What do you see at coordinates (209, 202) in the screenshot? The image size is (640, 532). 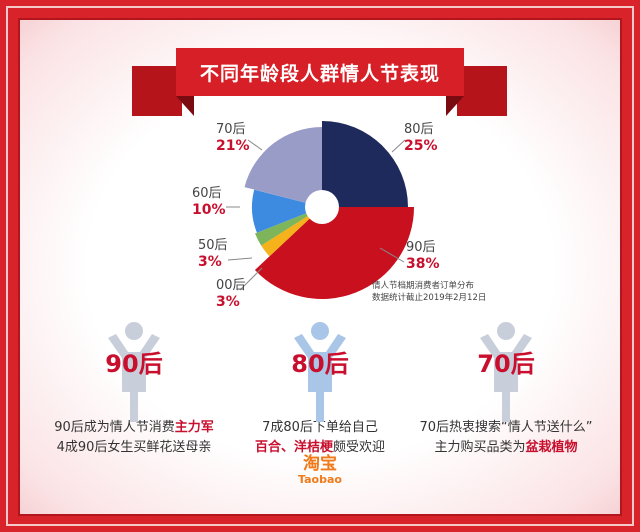 I see `label-60: 60后 10%` at bounding box center [209, 202].